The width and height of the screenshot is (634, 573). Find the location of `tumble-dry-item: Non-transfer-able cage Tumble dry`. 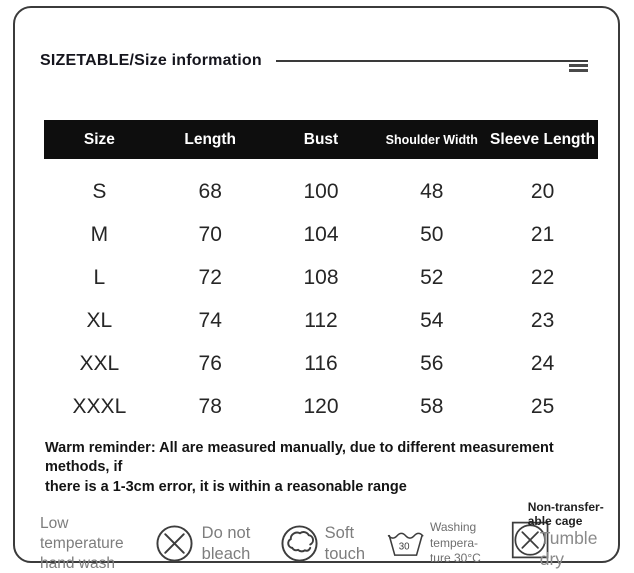

tumble-dry-item: Non-transfer-able cage Tumble dry is located at coordinates (560, 535).